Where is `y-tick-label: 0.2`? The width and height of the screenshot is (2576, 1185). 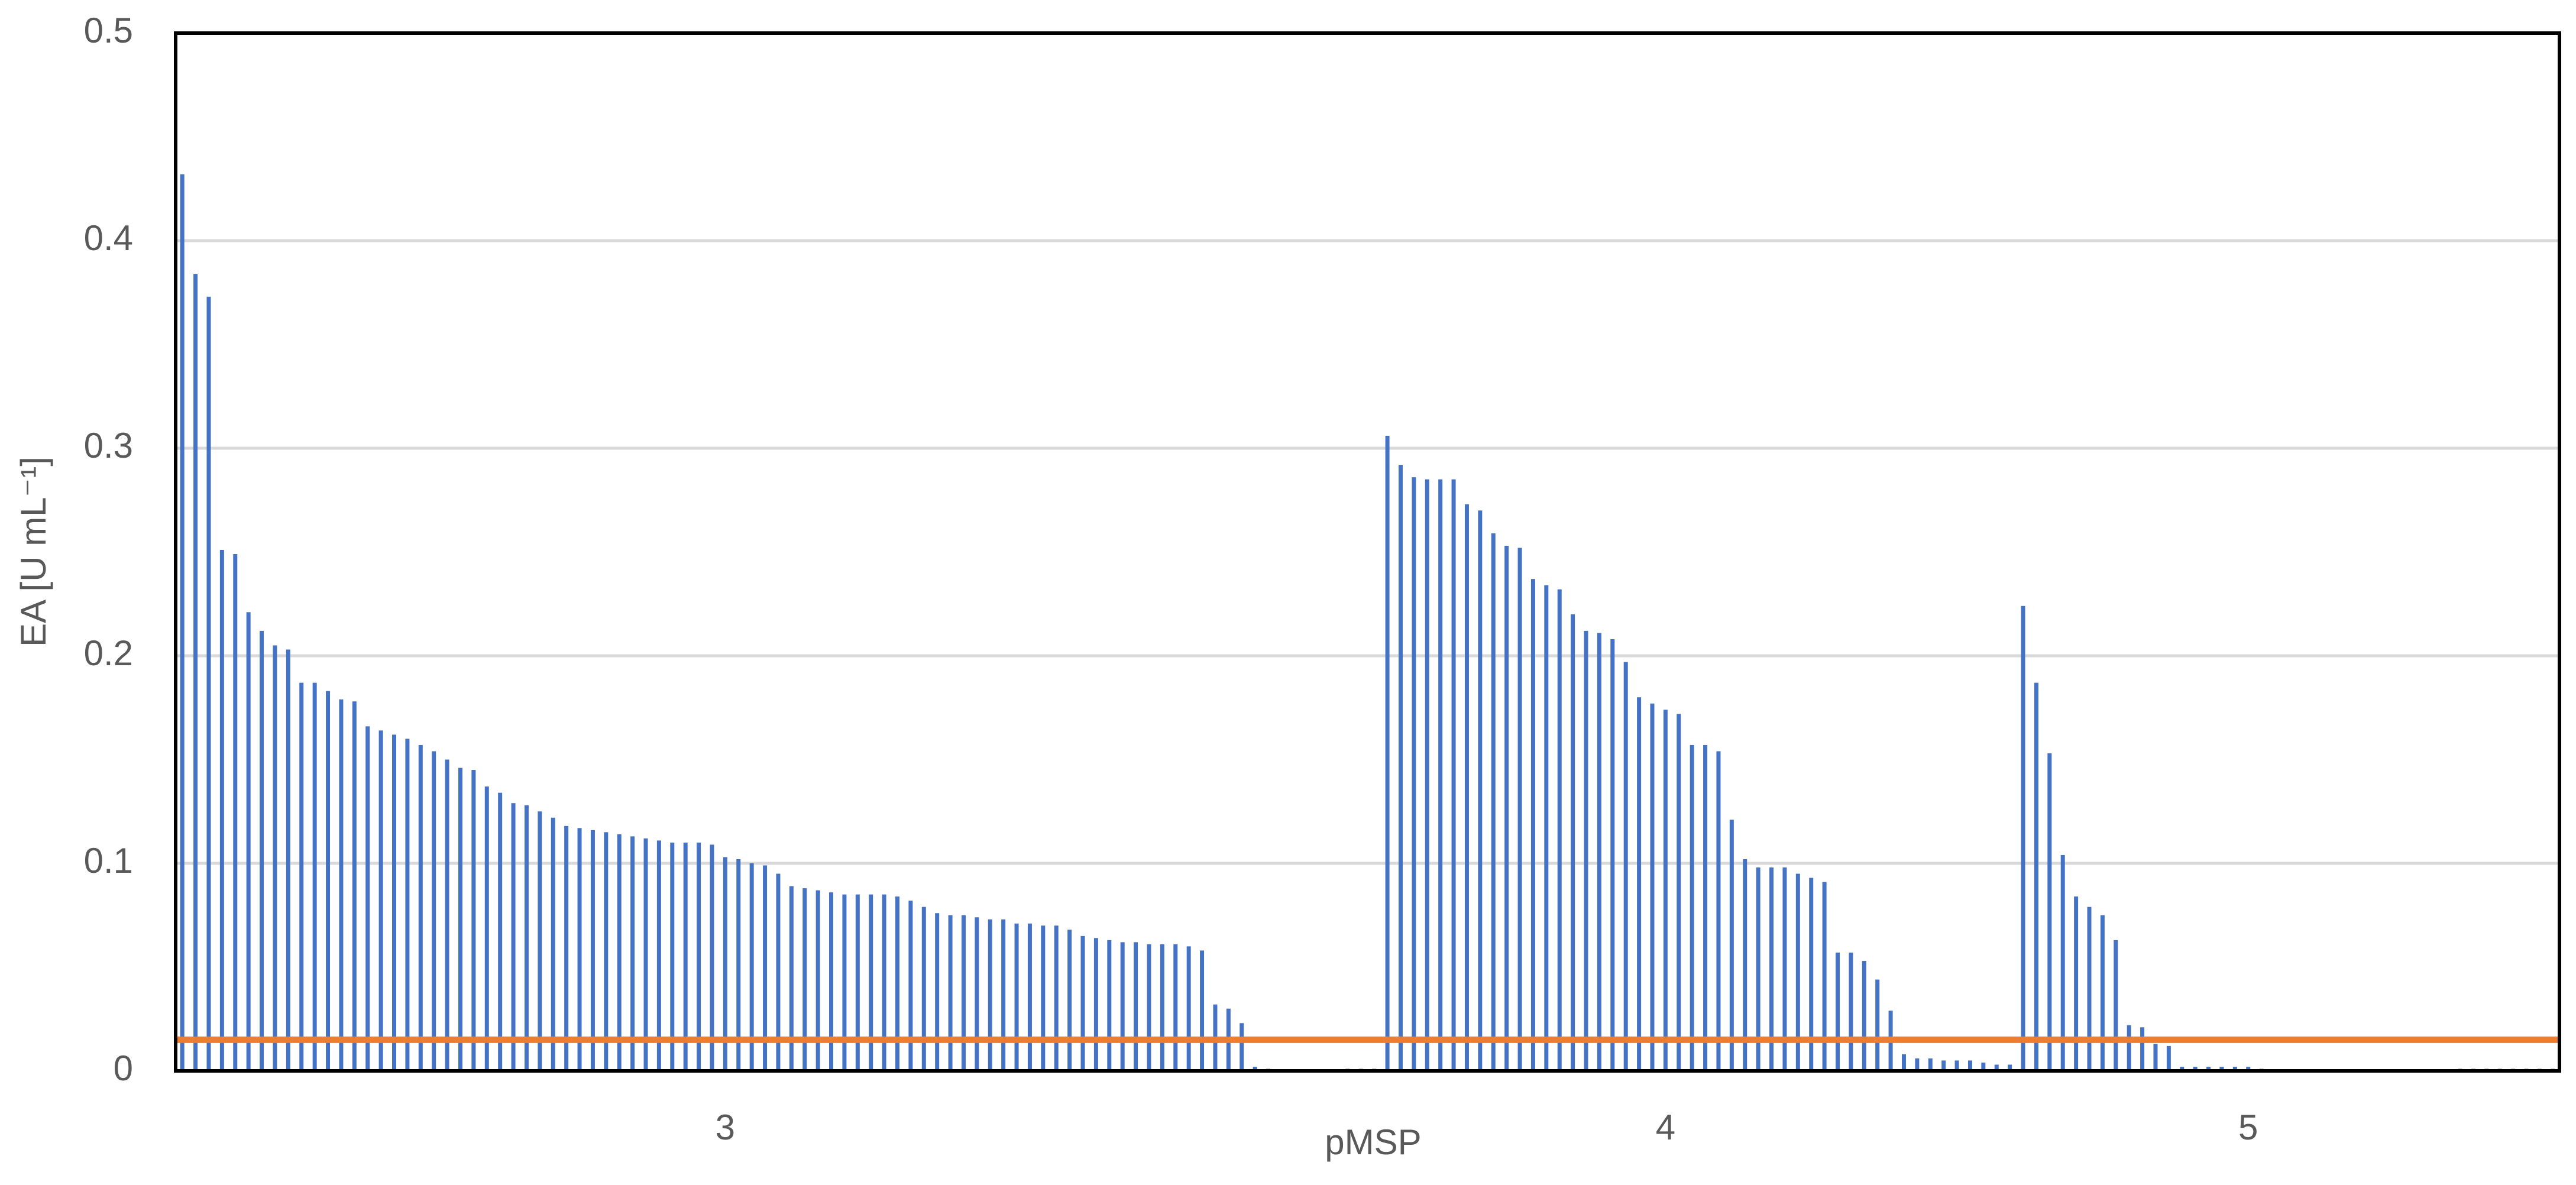
y-tick-label: 0.2 is located at coordinates (109, 653).